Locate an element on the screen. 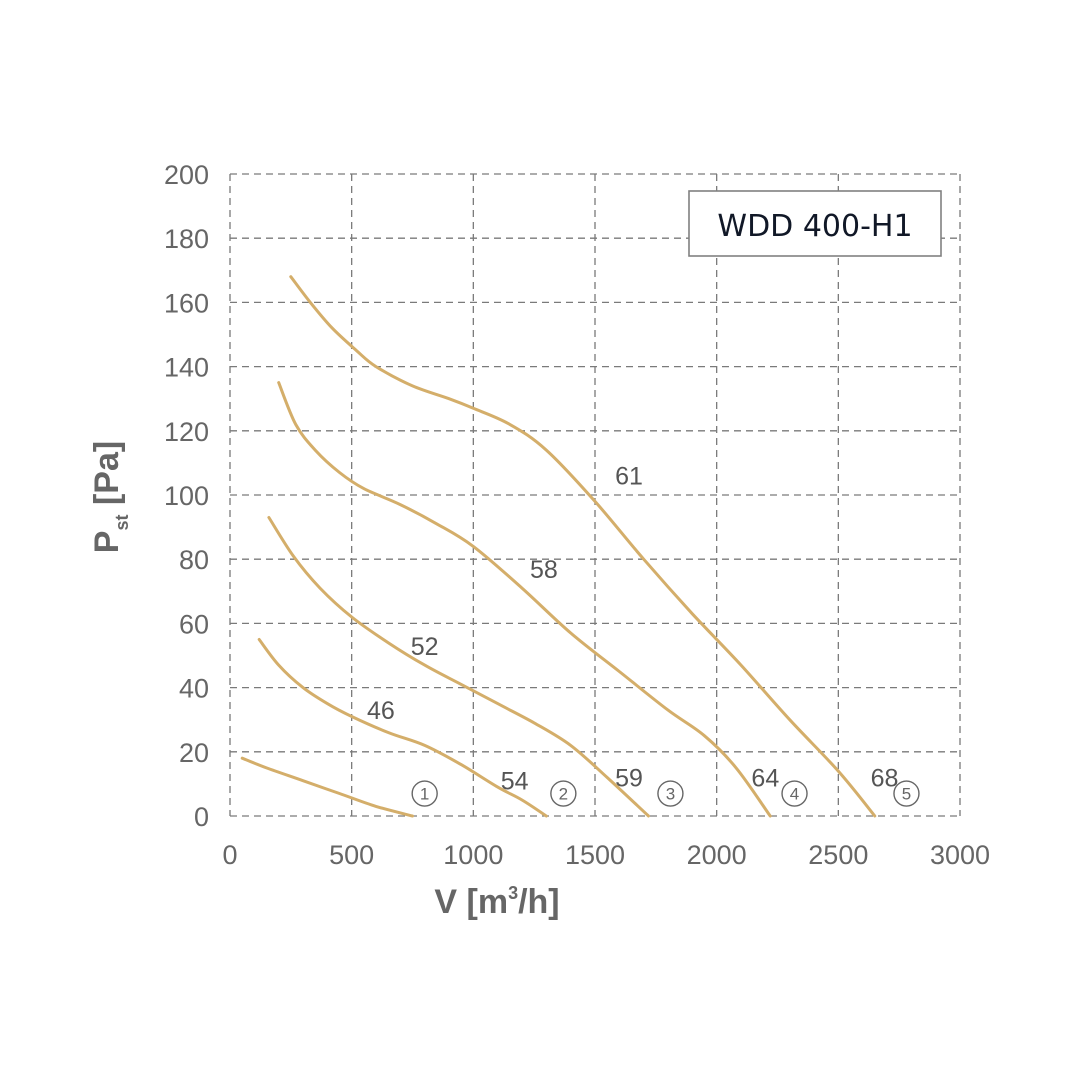 The height and width of the screenshot is (1080, 1080). curve-number-label: 1 is located at coordinates (424, 794).